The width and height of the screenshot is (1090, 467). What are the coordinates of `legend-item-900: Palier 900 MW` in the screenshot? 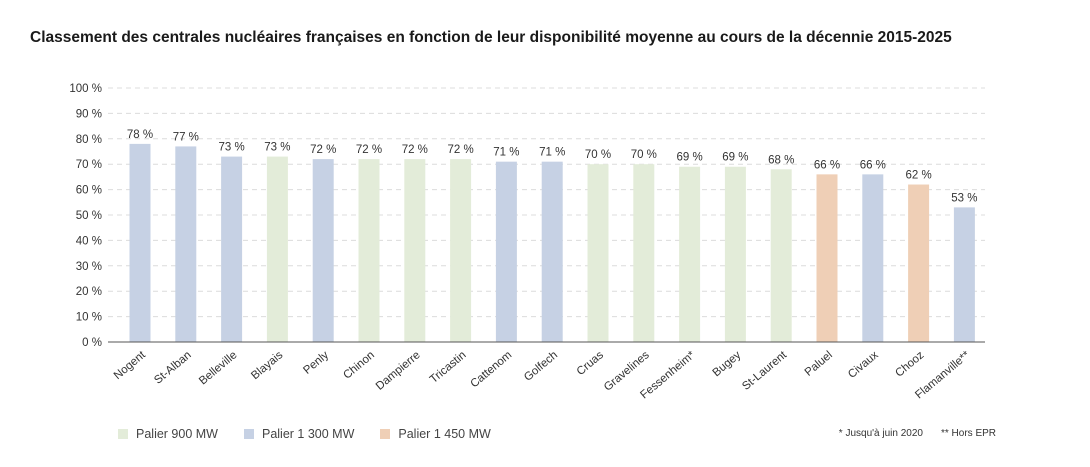 It's located at (168, 434).